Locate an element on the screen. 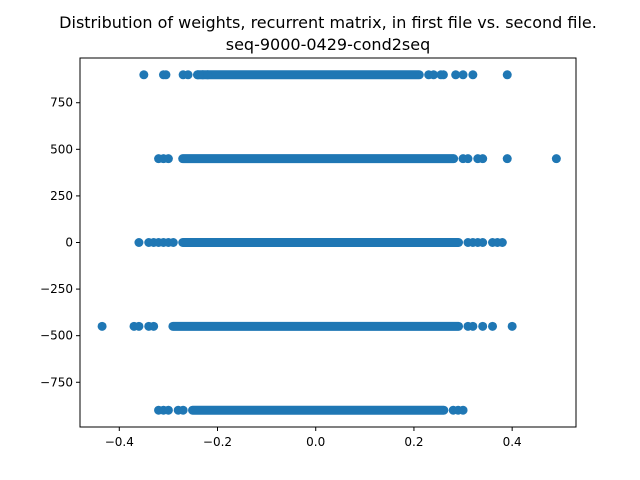  x-axis: −0.4 −0.2 0.0 0.2 0.4 is located at coordinates (313, 438).